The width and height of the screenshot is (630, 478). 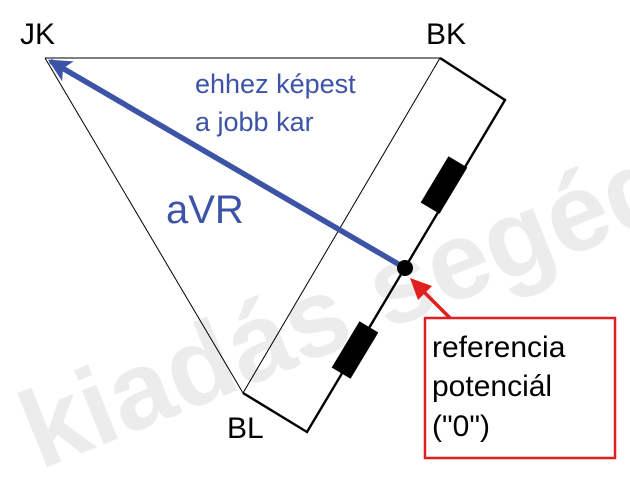 What do you see at coordinates (254, 122) in the screenshot?
I see `blue-caption-line2: a jobb kar` at bounding box center [254, 122].